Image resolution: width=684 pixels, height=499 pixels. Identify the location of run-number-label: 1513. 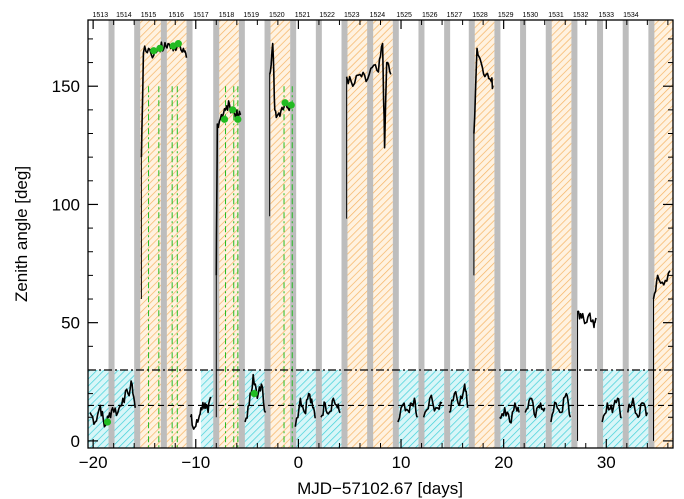
(101, 15).